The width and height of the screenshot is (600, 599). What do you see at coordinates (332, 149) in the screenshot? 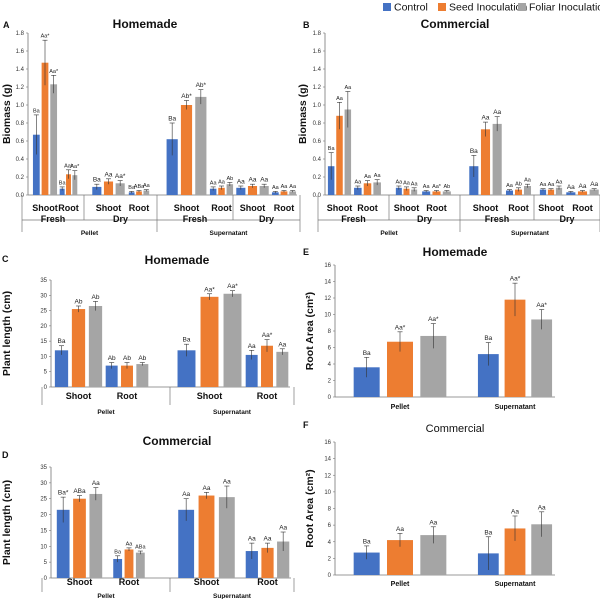
I see `significance-label-b: Ba` at bounding box center [332, 149].